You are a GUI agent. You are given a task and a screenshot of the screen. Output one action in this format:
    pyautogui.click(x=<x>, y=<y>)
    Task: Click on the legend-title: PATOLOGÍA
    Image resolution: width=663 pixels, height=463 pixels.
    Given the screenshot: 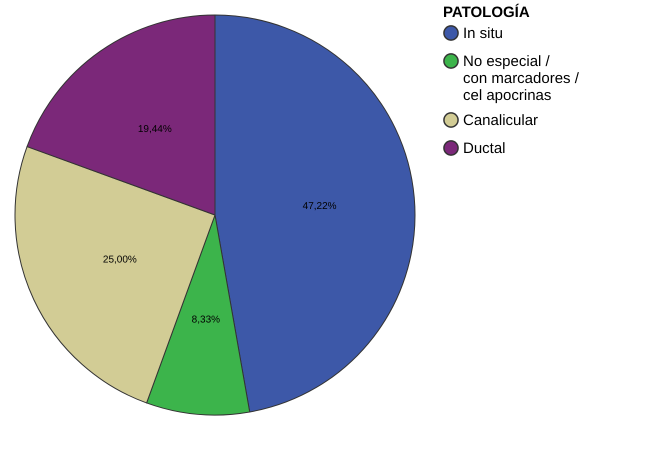 What is the action you would take?
    pyautogui.click(x=486, y=12)
    